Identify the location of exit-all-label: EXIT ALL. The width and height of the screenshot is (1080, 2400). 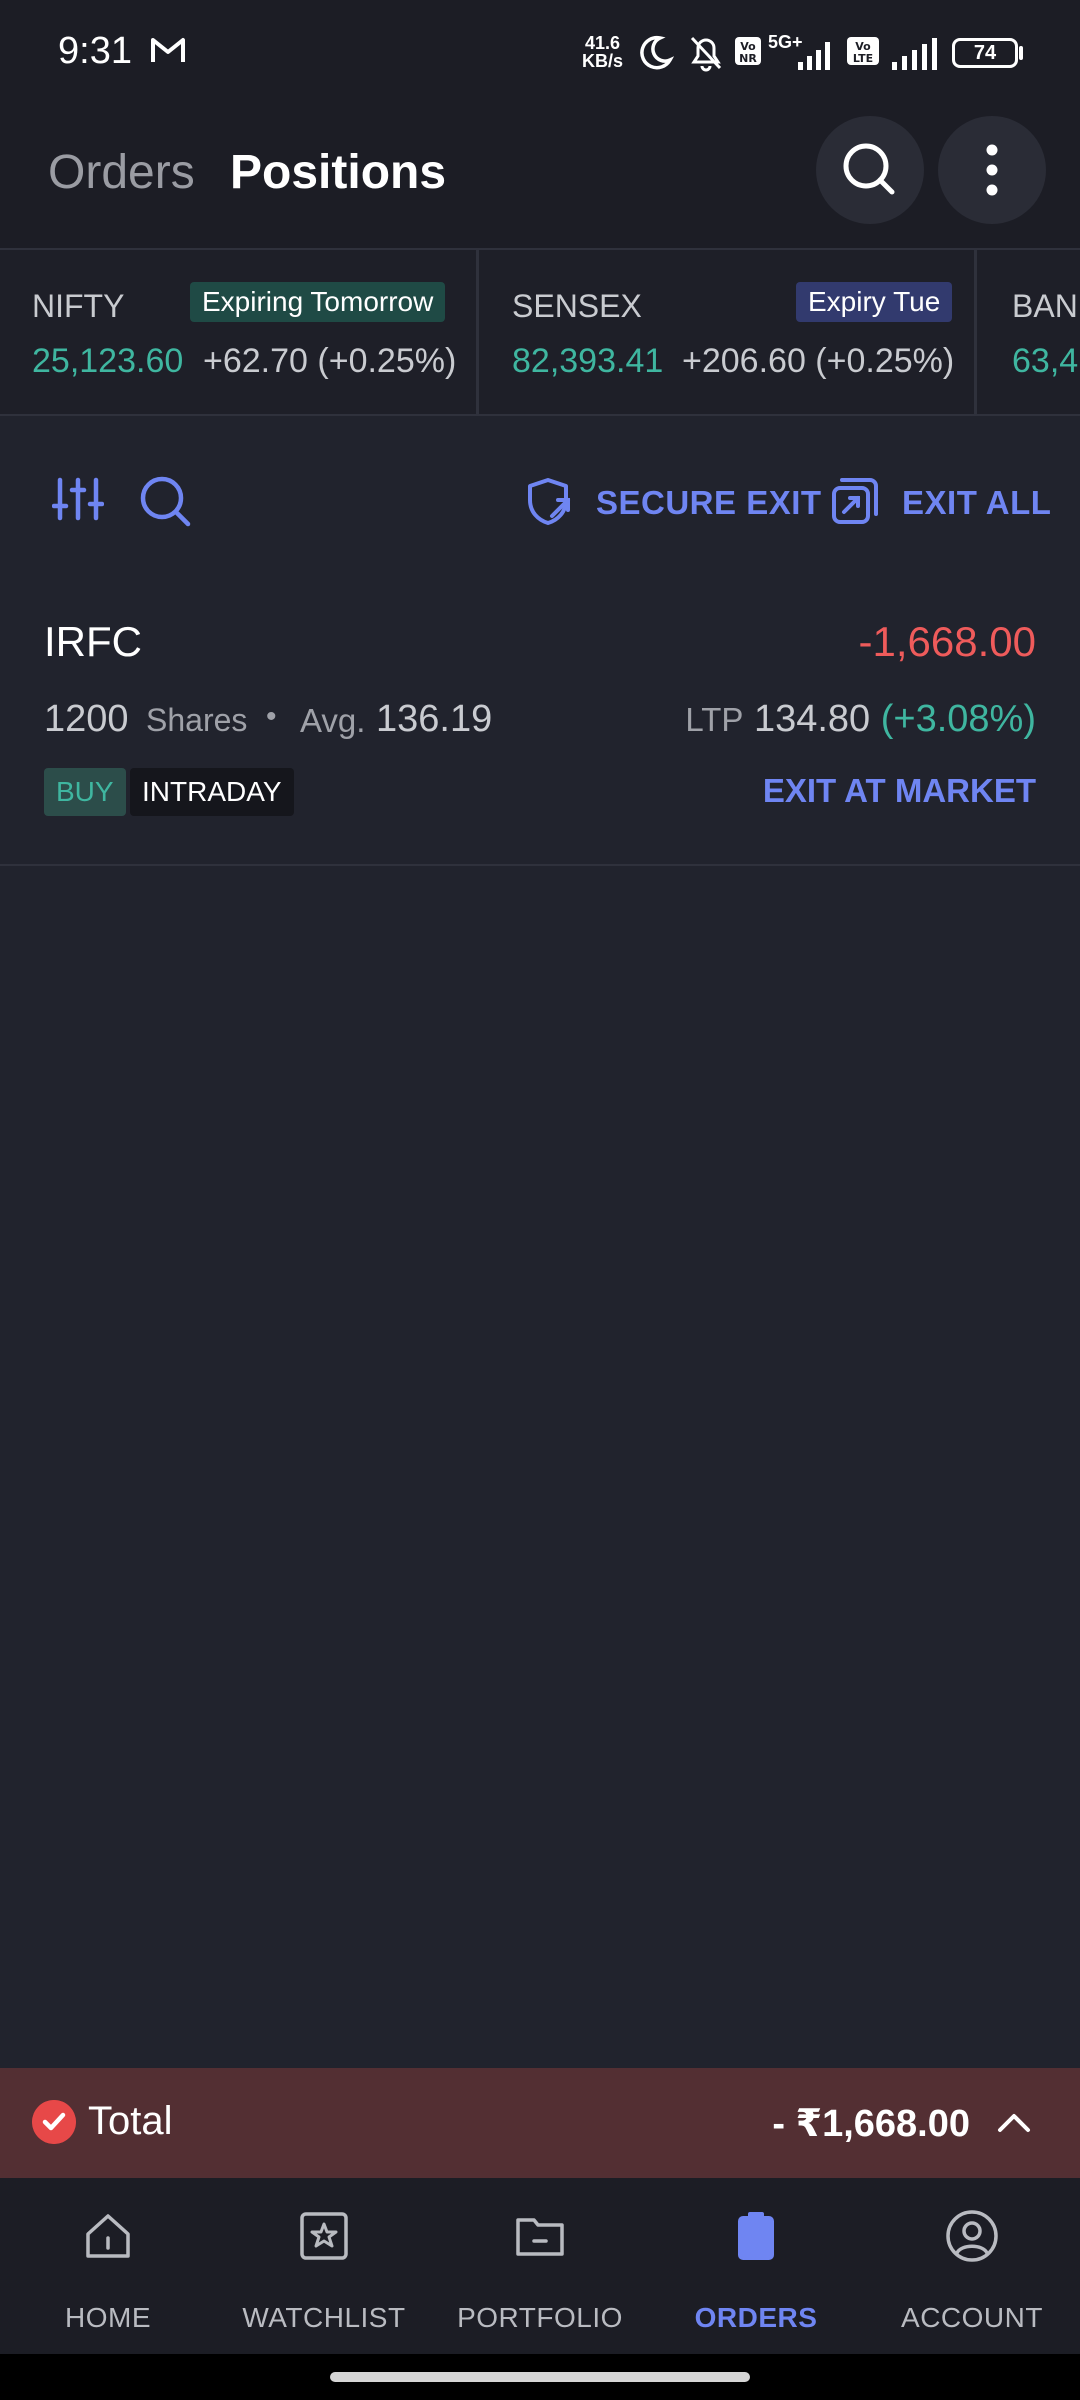
(977, 502).